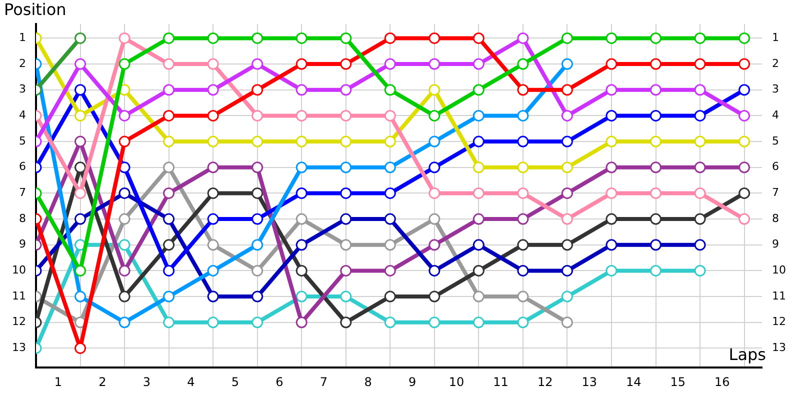  Describe the element at coordinates (779, 270) in the screenshot. I see `y2-tick-label: 10` at that location.